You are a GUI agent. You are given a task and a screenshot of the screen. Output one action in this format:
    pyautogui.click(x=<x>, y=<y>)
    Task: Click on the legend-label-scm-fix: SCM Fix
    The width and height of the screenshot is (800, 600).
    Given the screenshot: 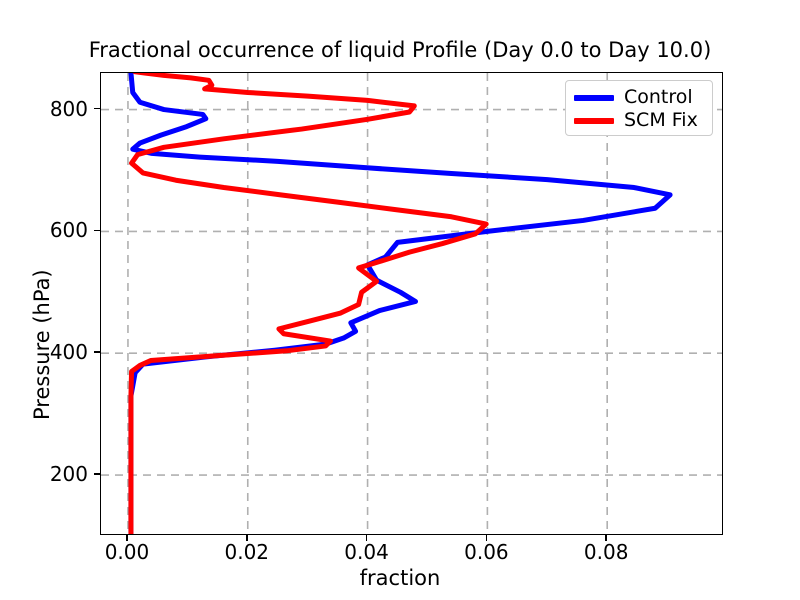 What is the action you would take?
    pyautogui.click(x=661, y=120)
    